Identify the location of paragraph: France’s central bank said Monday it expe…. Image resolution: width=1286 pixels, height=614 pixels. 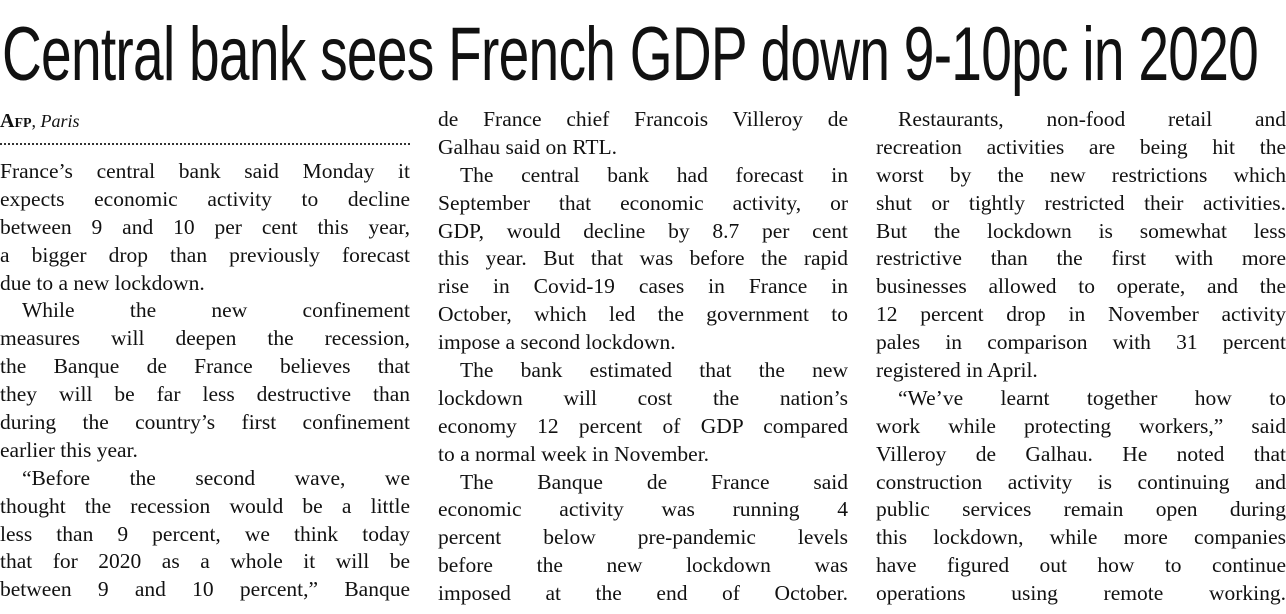
(205, 227).